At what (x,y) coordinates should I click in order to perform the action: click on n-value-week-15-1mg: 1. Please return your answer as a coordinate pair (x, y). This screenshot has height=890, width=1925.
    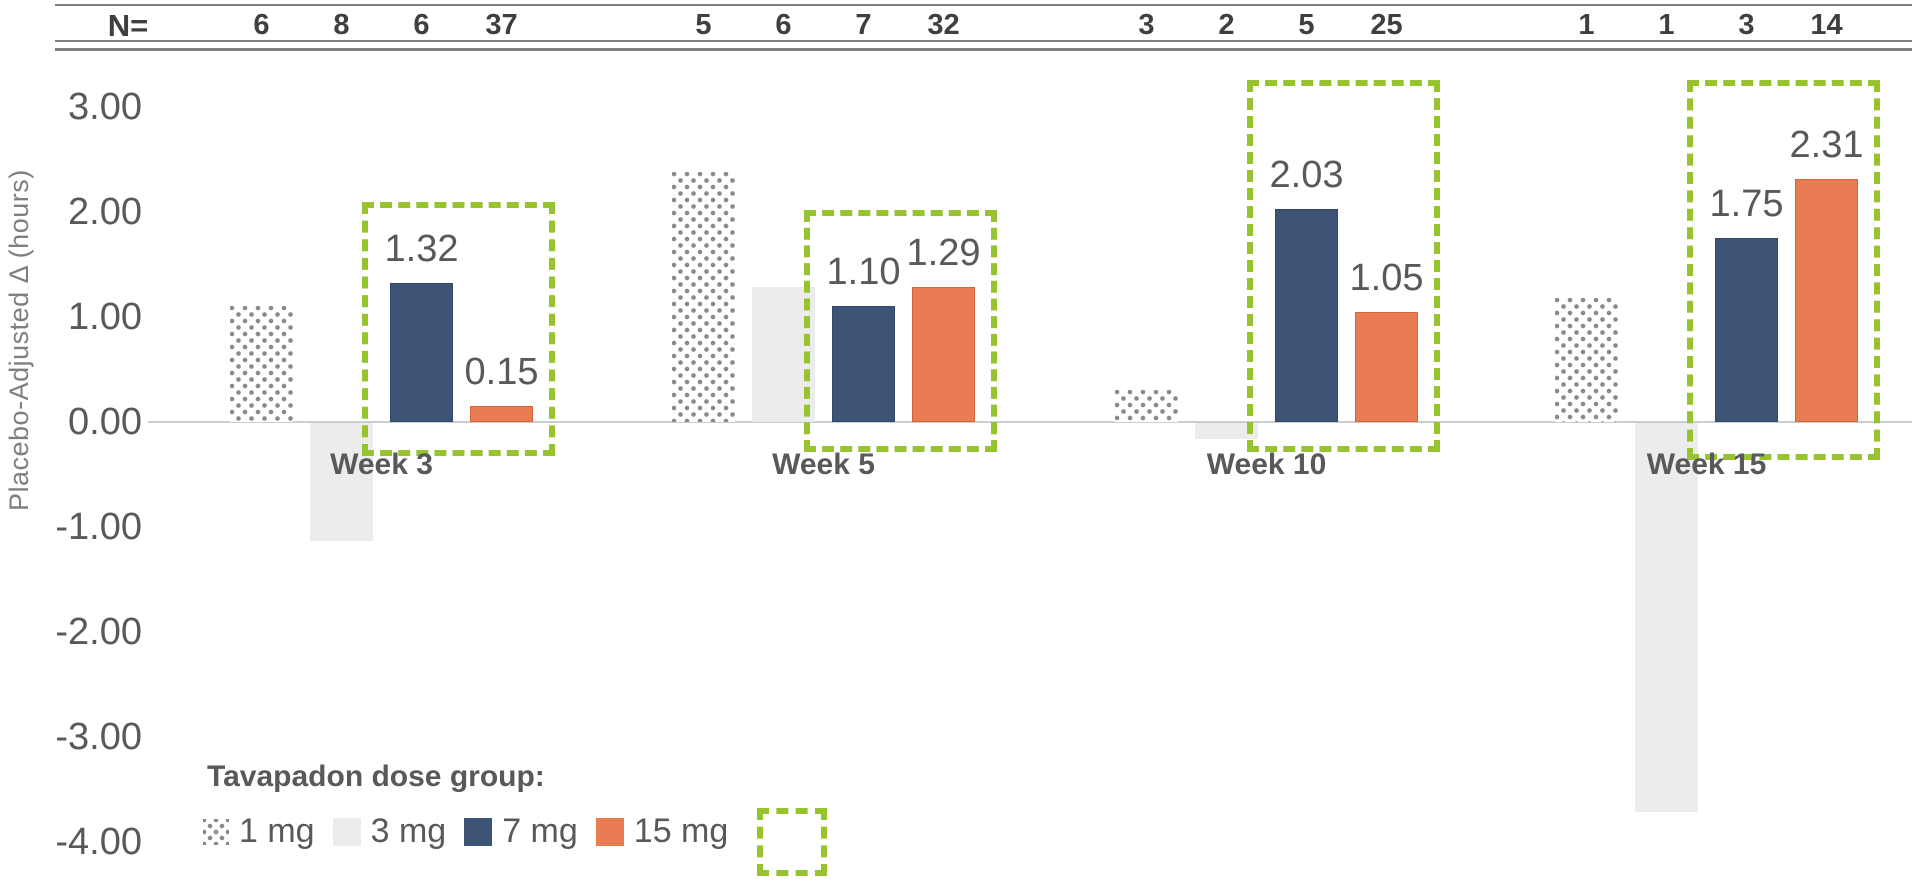
    Looking at the image, I should click on (1586, 25).